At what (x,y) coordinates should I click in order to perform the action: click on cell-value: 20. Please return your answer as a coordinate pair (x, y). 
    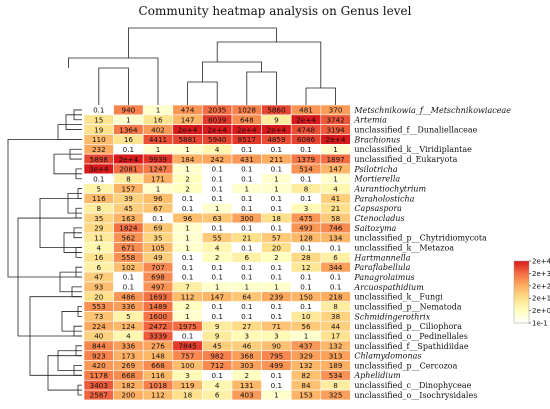
    Looking at the image, I should click on (277, 247).